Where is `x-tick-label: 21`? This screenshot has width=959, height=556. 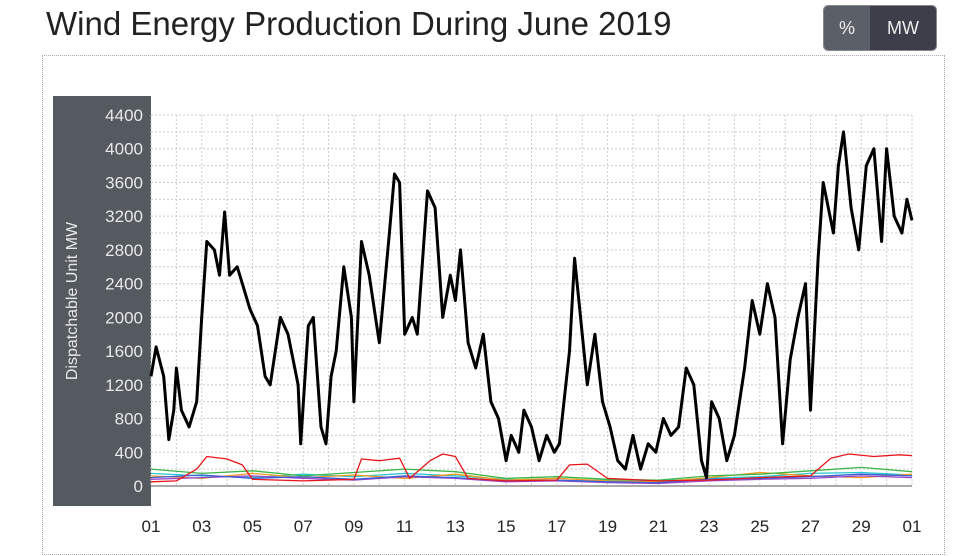
x-tick-label: 21 is located at coordinates (658, 526).